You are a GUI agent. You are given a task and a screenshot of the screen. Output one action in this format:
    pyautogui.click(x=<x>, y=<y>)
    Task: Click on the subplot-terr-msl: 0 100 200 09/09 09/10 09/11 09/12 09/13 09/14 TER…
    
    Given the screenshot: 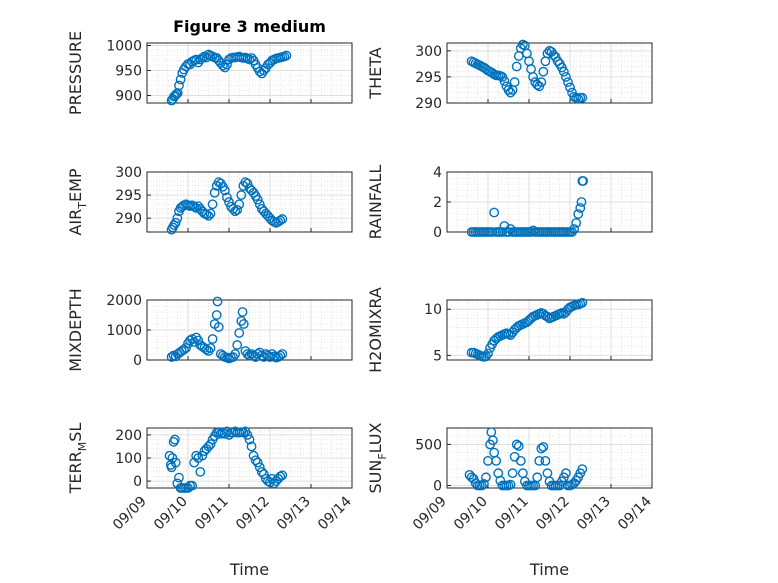 What is the action you would take?
    pyautogui.click(x=210, y=501)
    